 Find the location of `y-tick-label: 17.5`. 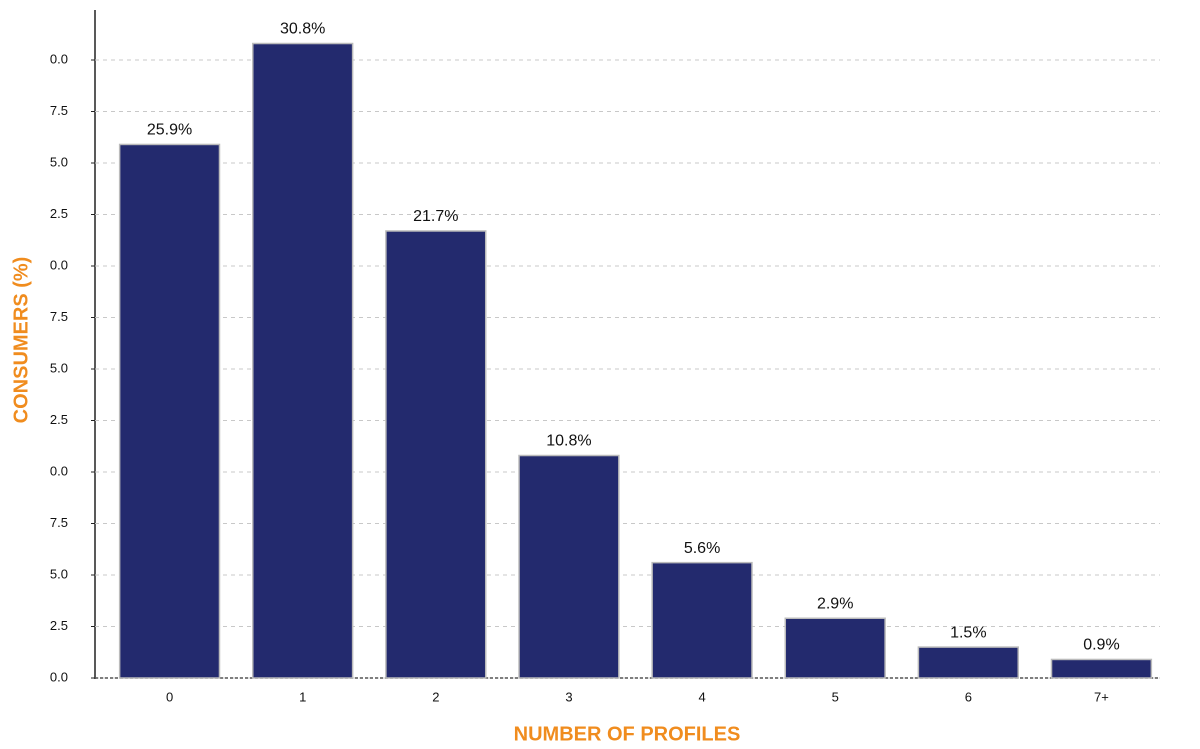

y-tick-label: 17.5 is located at coordinates (55, 316).